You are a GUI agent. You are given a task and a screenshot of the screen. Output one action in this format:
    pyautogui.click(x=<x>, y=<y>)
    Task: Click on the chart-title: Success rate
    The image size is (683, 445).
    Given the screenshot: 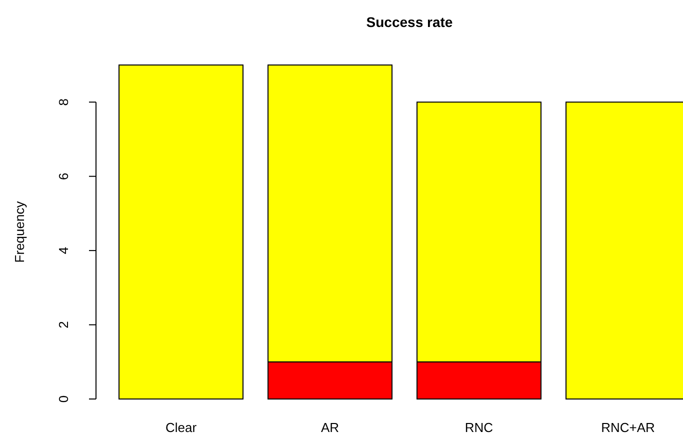 What is the action you would take?
    pyautogui.click(x=409, y=22)
    